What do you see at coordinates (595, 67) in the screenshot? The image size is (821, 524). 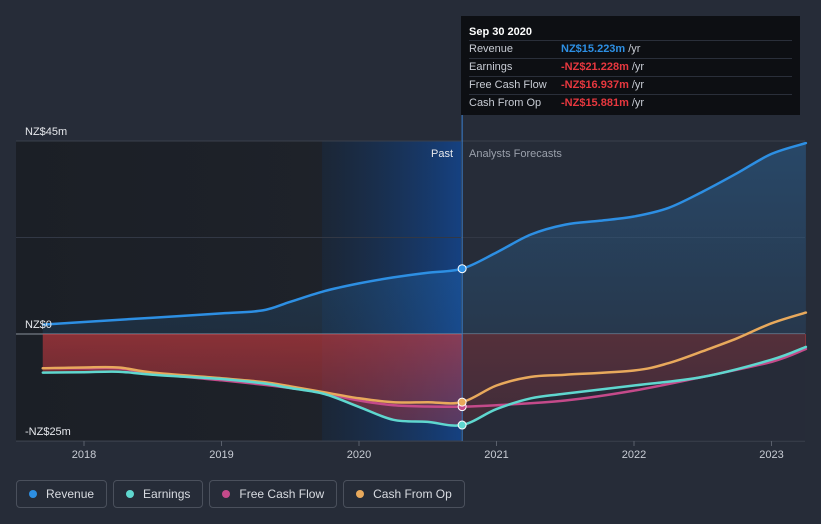 I see `tooltip-value: -NZ$21.228m` at bounding box center [595, 67].